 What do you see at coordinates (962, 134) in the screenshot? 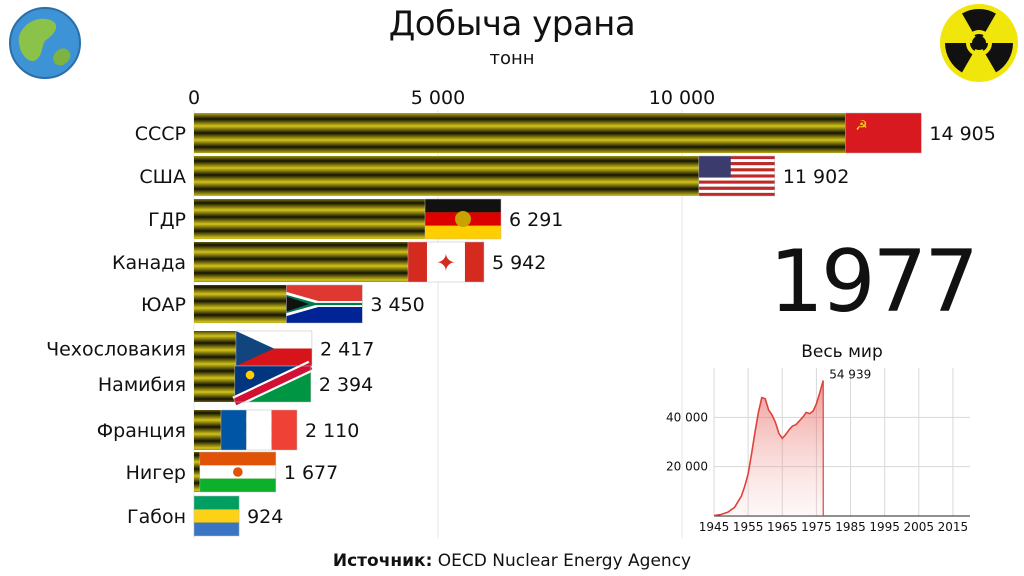
I see `value-label: 14 905` at bounding box center [962, 134].